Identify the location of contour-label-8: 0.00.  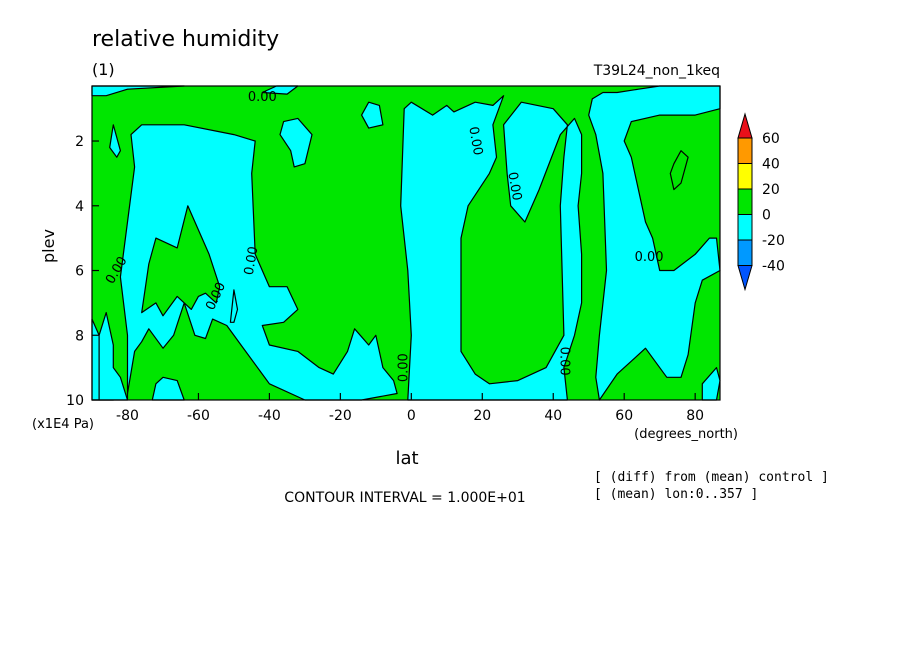
(649, 257).